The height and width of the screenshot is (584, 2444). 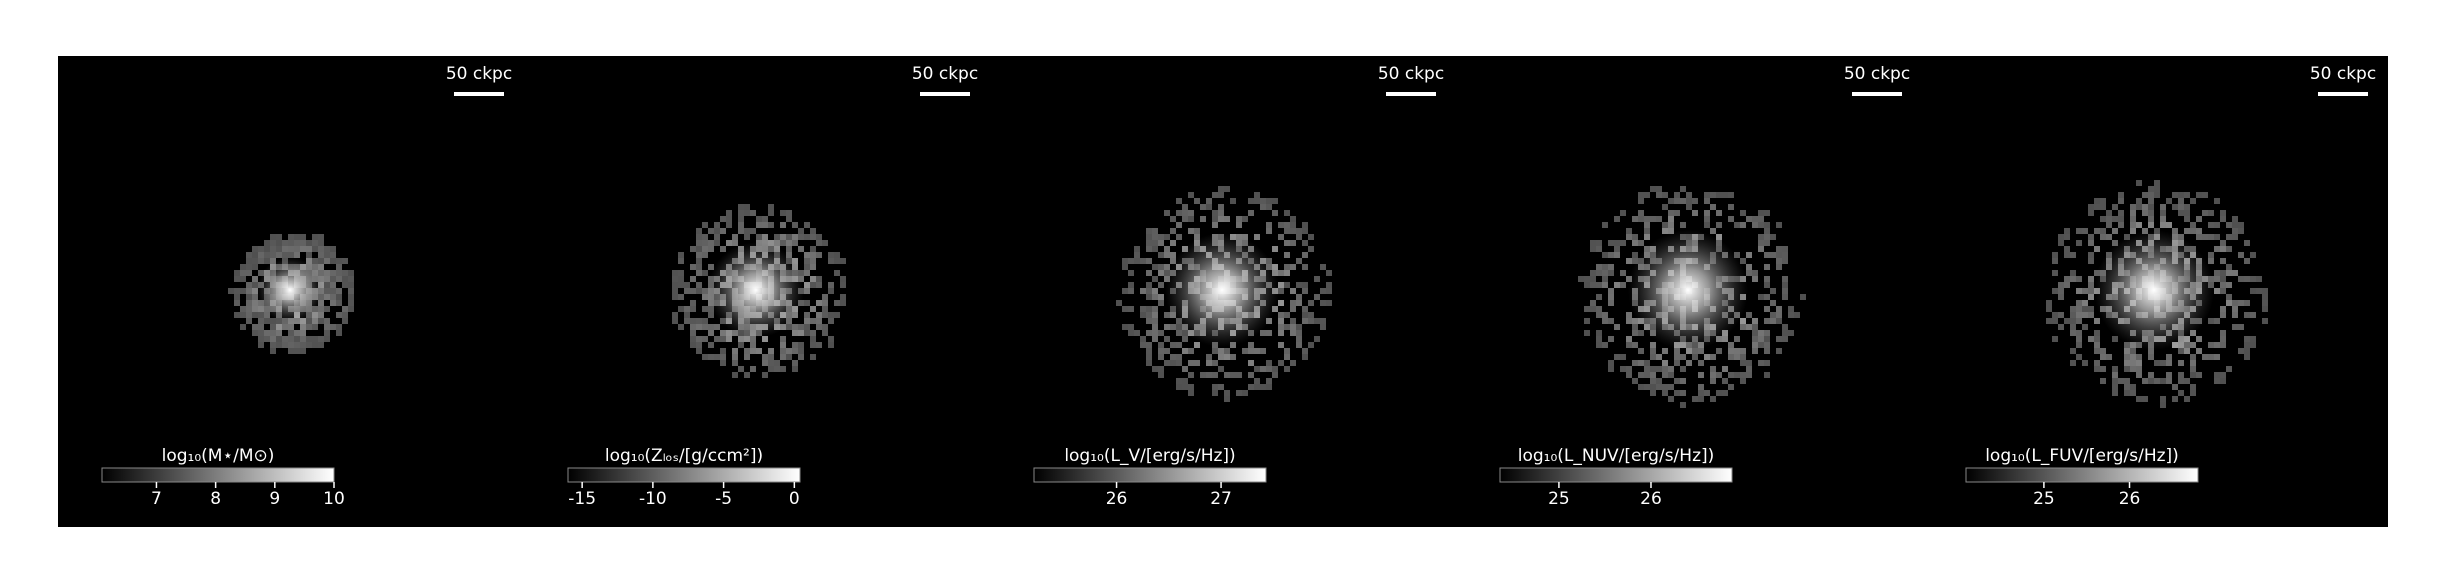 What do you see at coordinates (334, 499) in the screenshot?
I see `colorbar-tick-label: 10` at bounding box center [334, 499].